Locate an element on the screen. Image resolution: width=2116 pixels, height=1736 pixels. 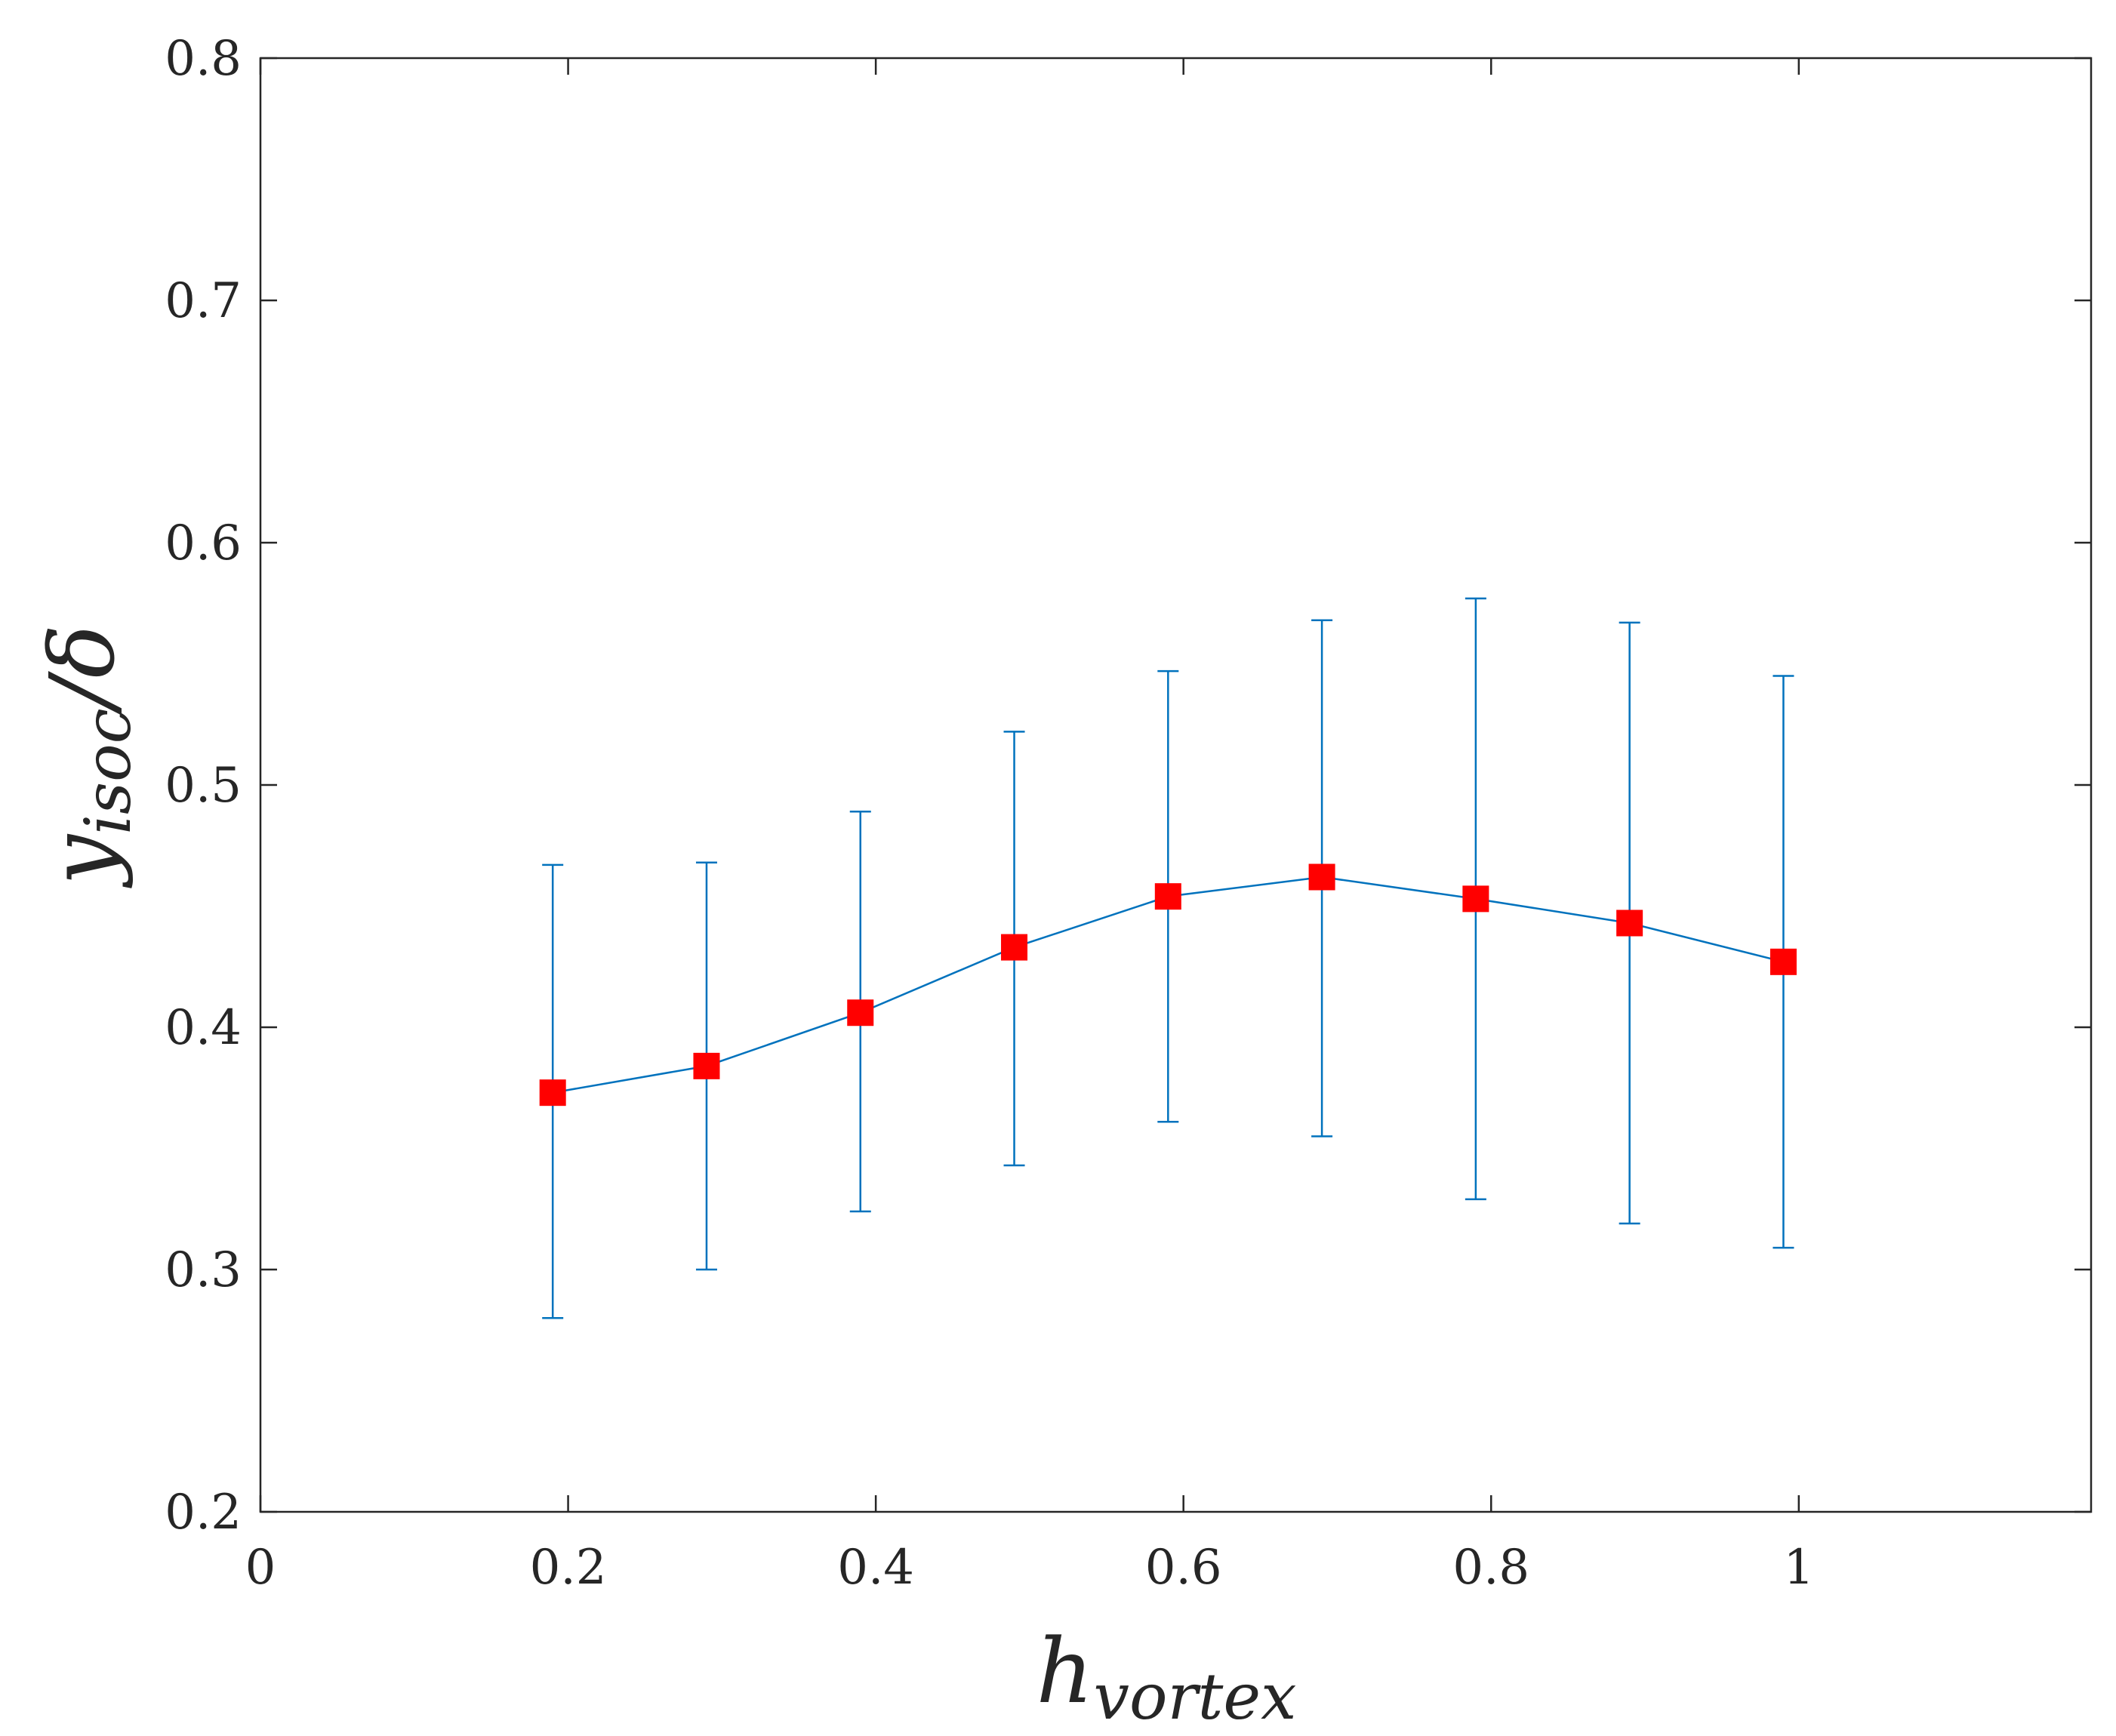
x-tick-label: 1 is located at coordinates (1798, 1568).